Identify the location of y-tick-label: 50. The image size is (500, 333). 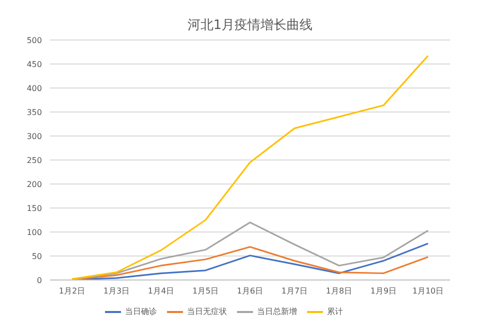
(37, 256).